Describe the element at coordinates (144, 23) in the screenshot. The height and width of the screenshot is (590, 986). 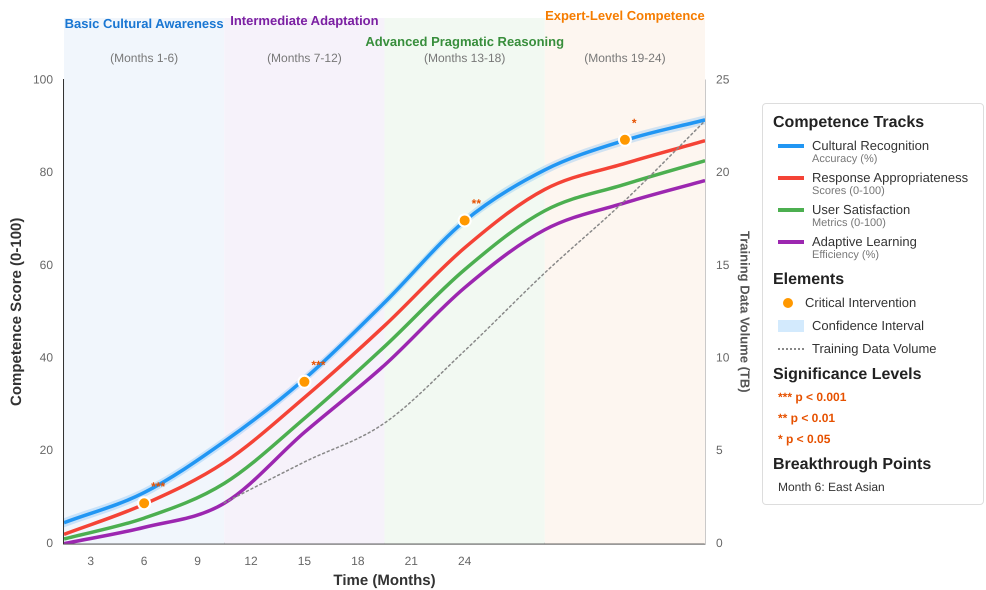
I see `text: Basic Cultural Awareness` at that location.